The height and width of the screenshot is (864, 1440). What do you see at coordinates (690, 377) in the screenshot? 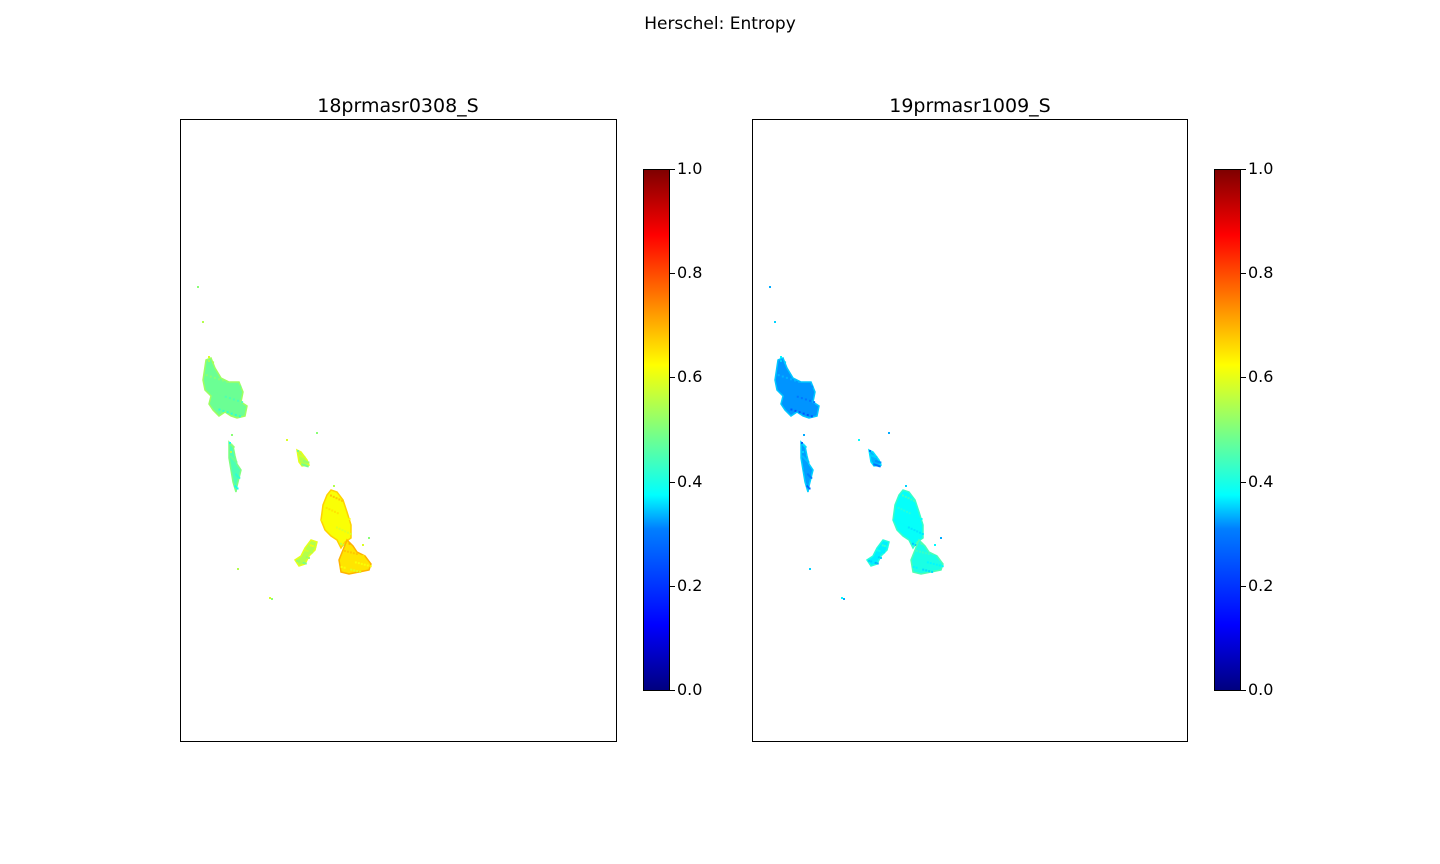
I see `colorbar-tick-label-0: 0.6` at bounding box center [690, 377].